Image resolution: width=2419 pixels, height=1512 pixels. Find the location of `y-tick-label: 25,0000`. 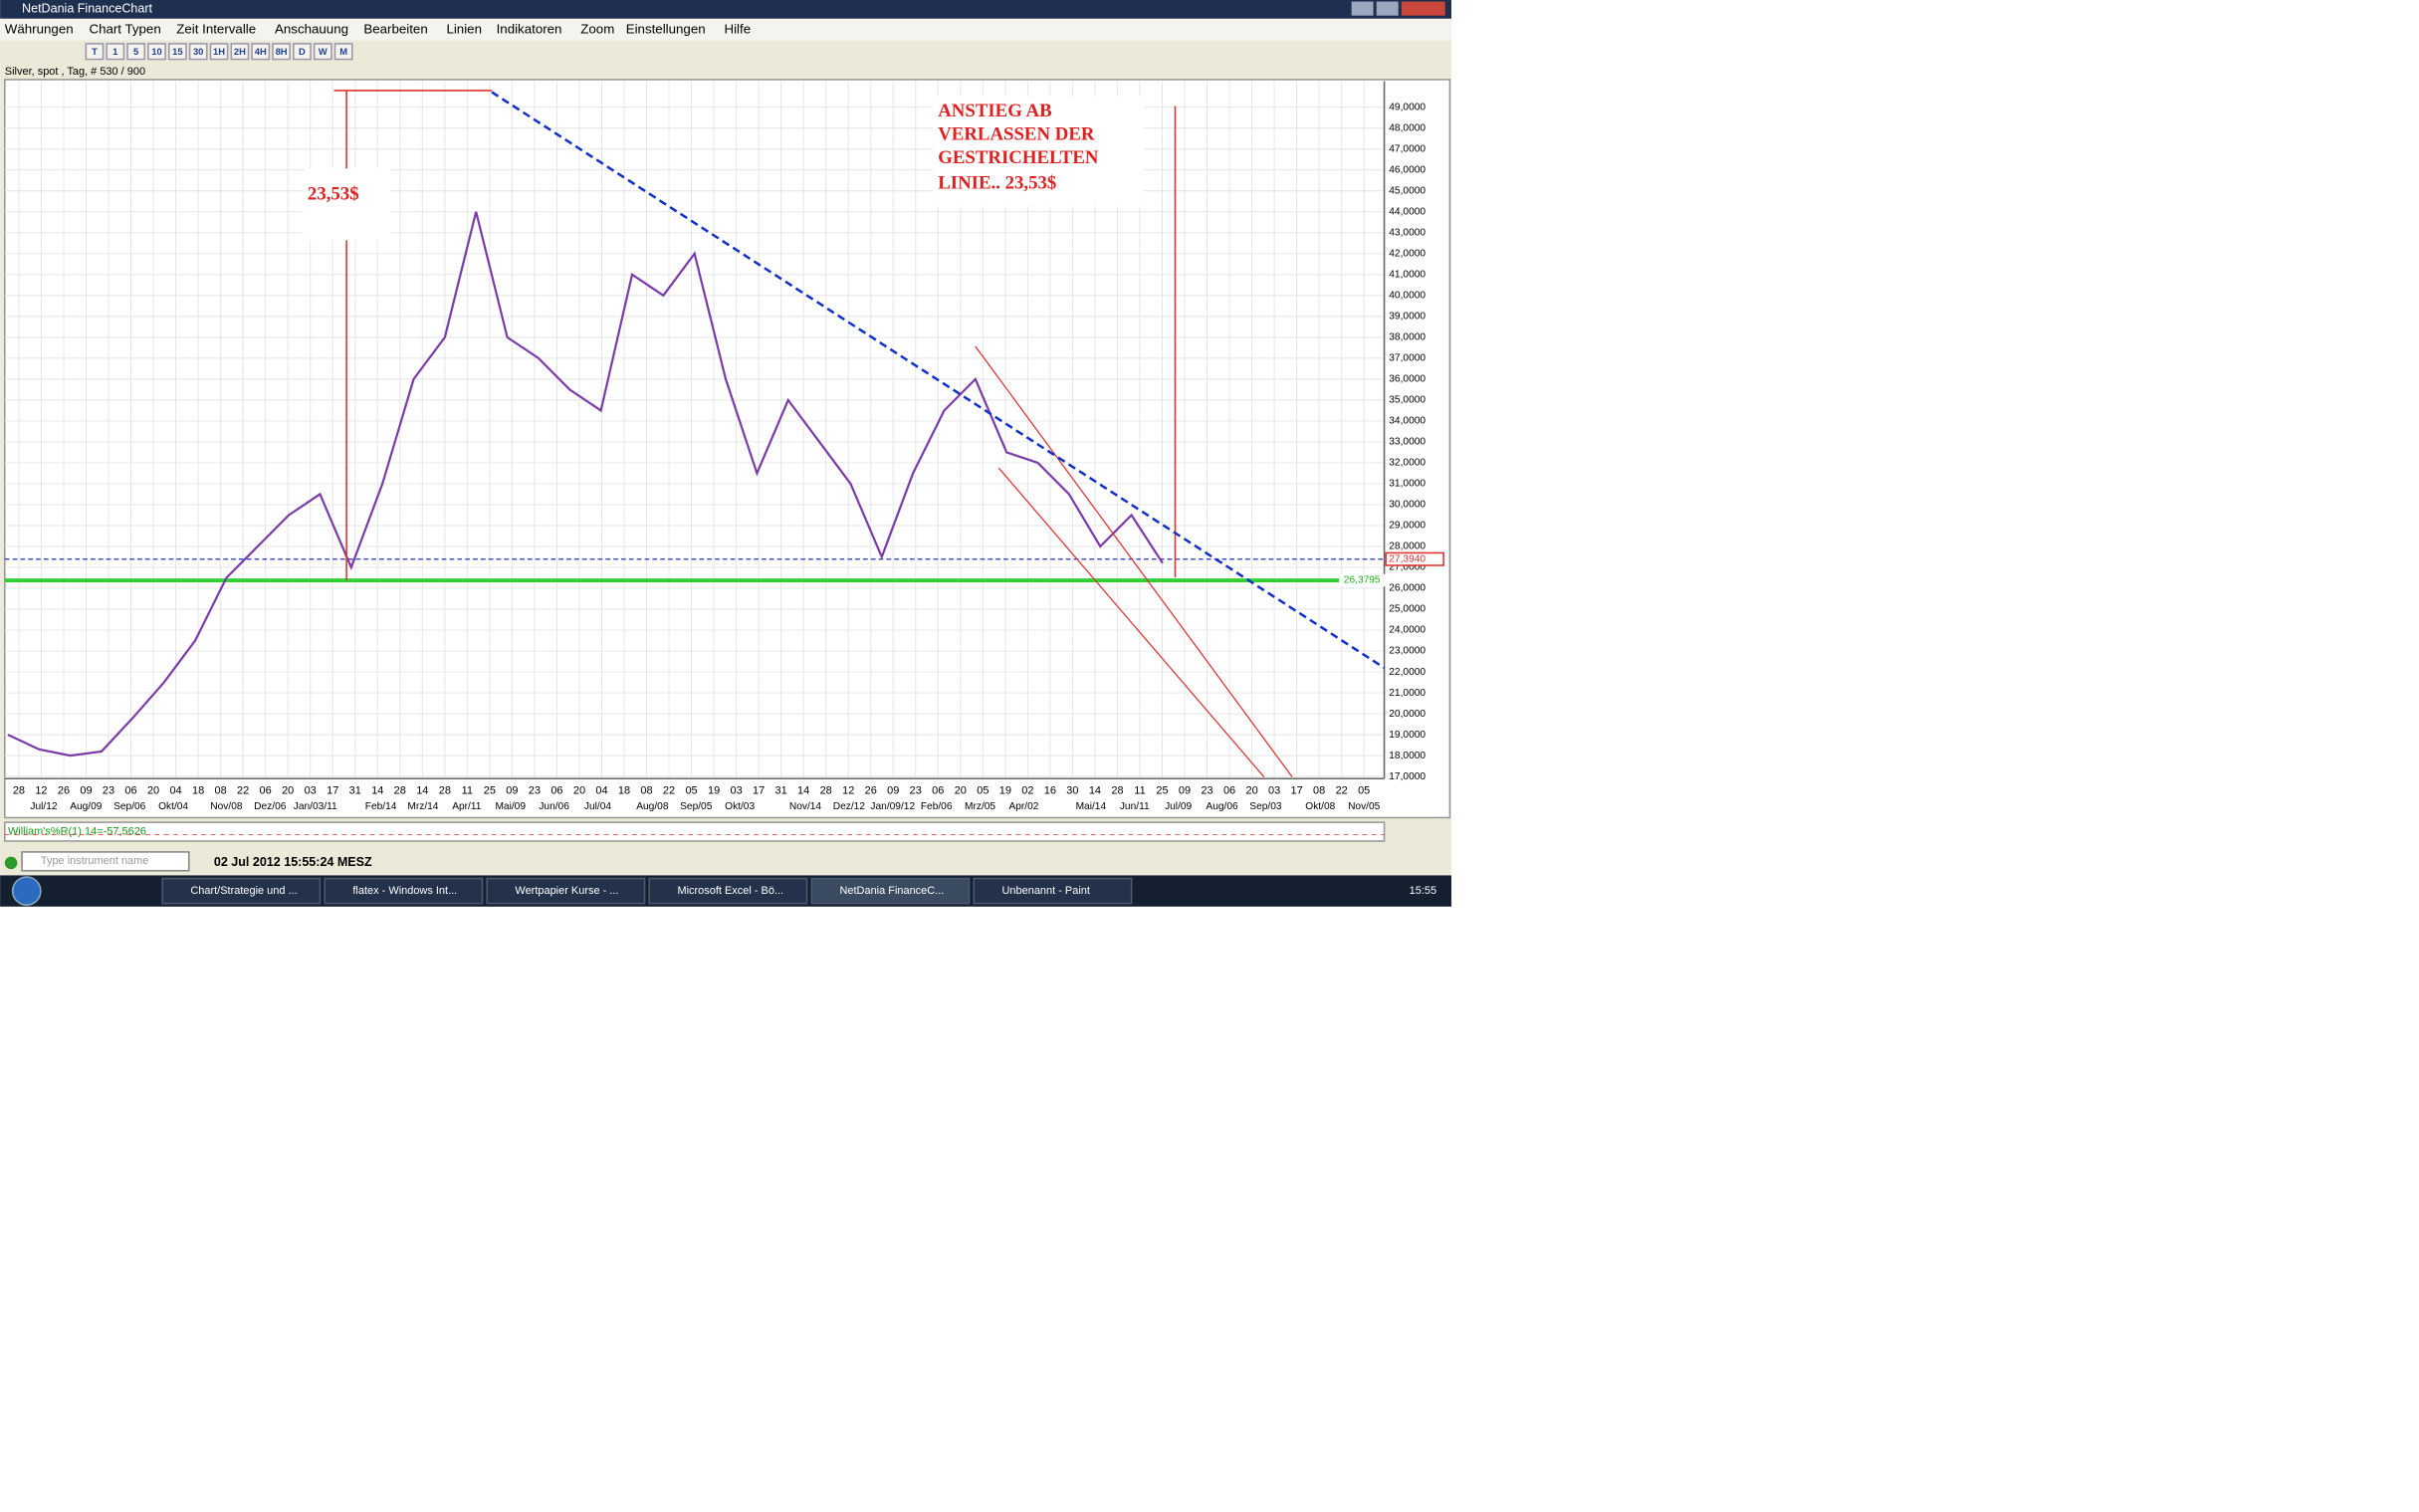

y-tick-label: 25,0000 is located at coordinates (1407, 609).